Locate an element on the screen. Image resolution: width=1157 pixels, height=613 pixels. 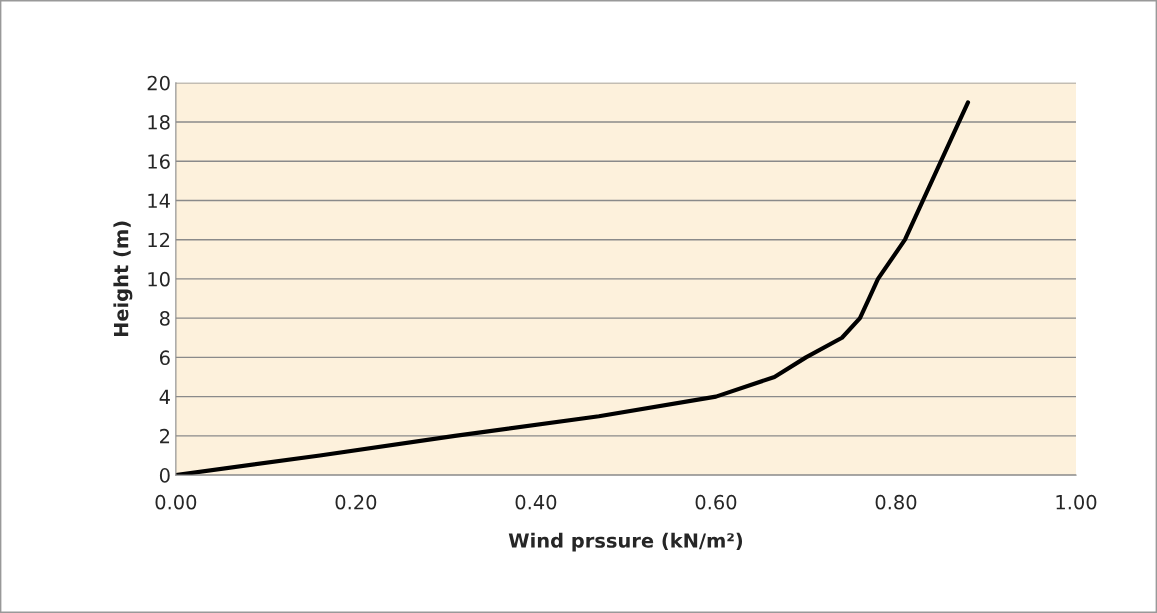
y-tick-label: 6 is located at coordinates (164, 358).